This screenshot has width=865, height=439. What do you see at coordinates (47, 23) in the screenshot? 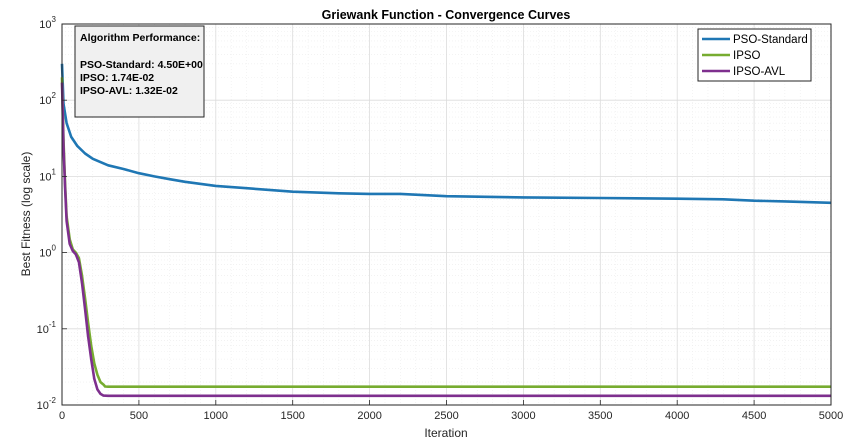
I see `y-tick-label: 10³` at bounding box center [47, 23].